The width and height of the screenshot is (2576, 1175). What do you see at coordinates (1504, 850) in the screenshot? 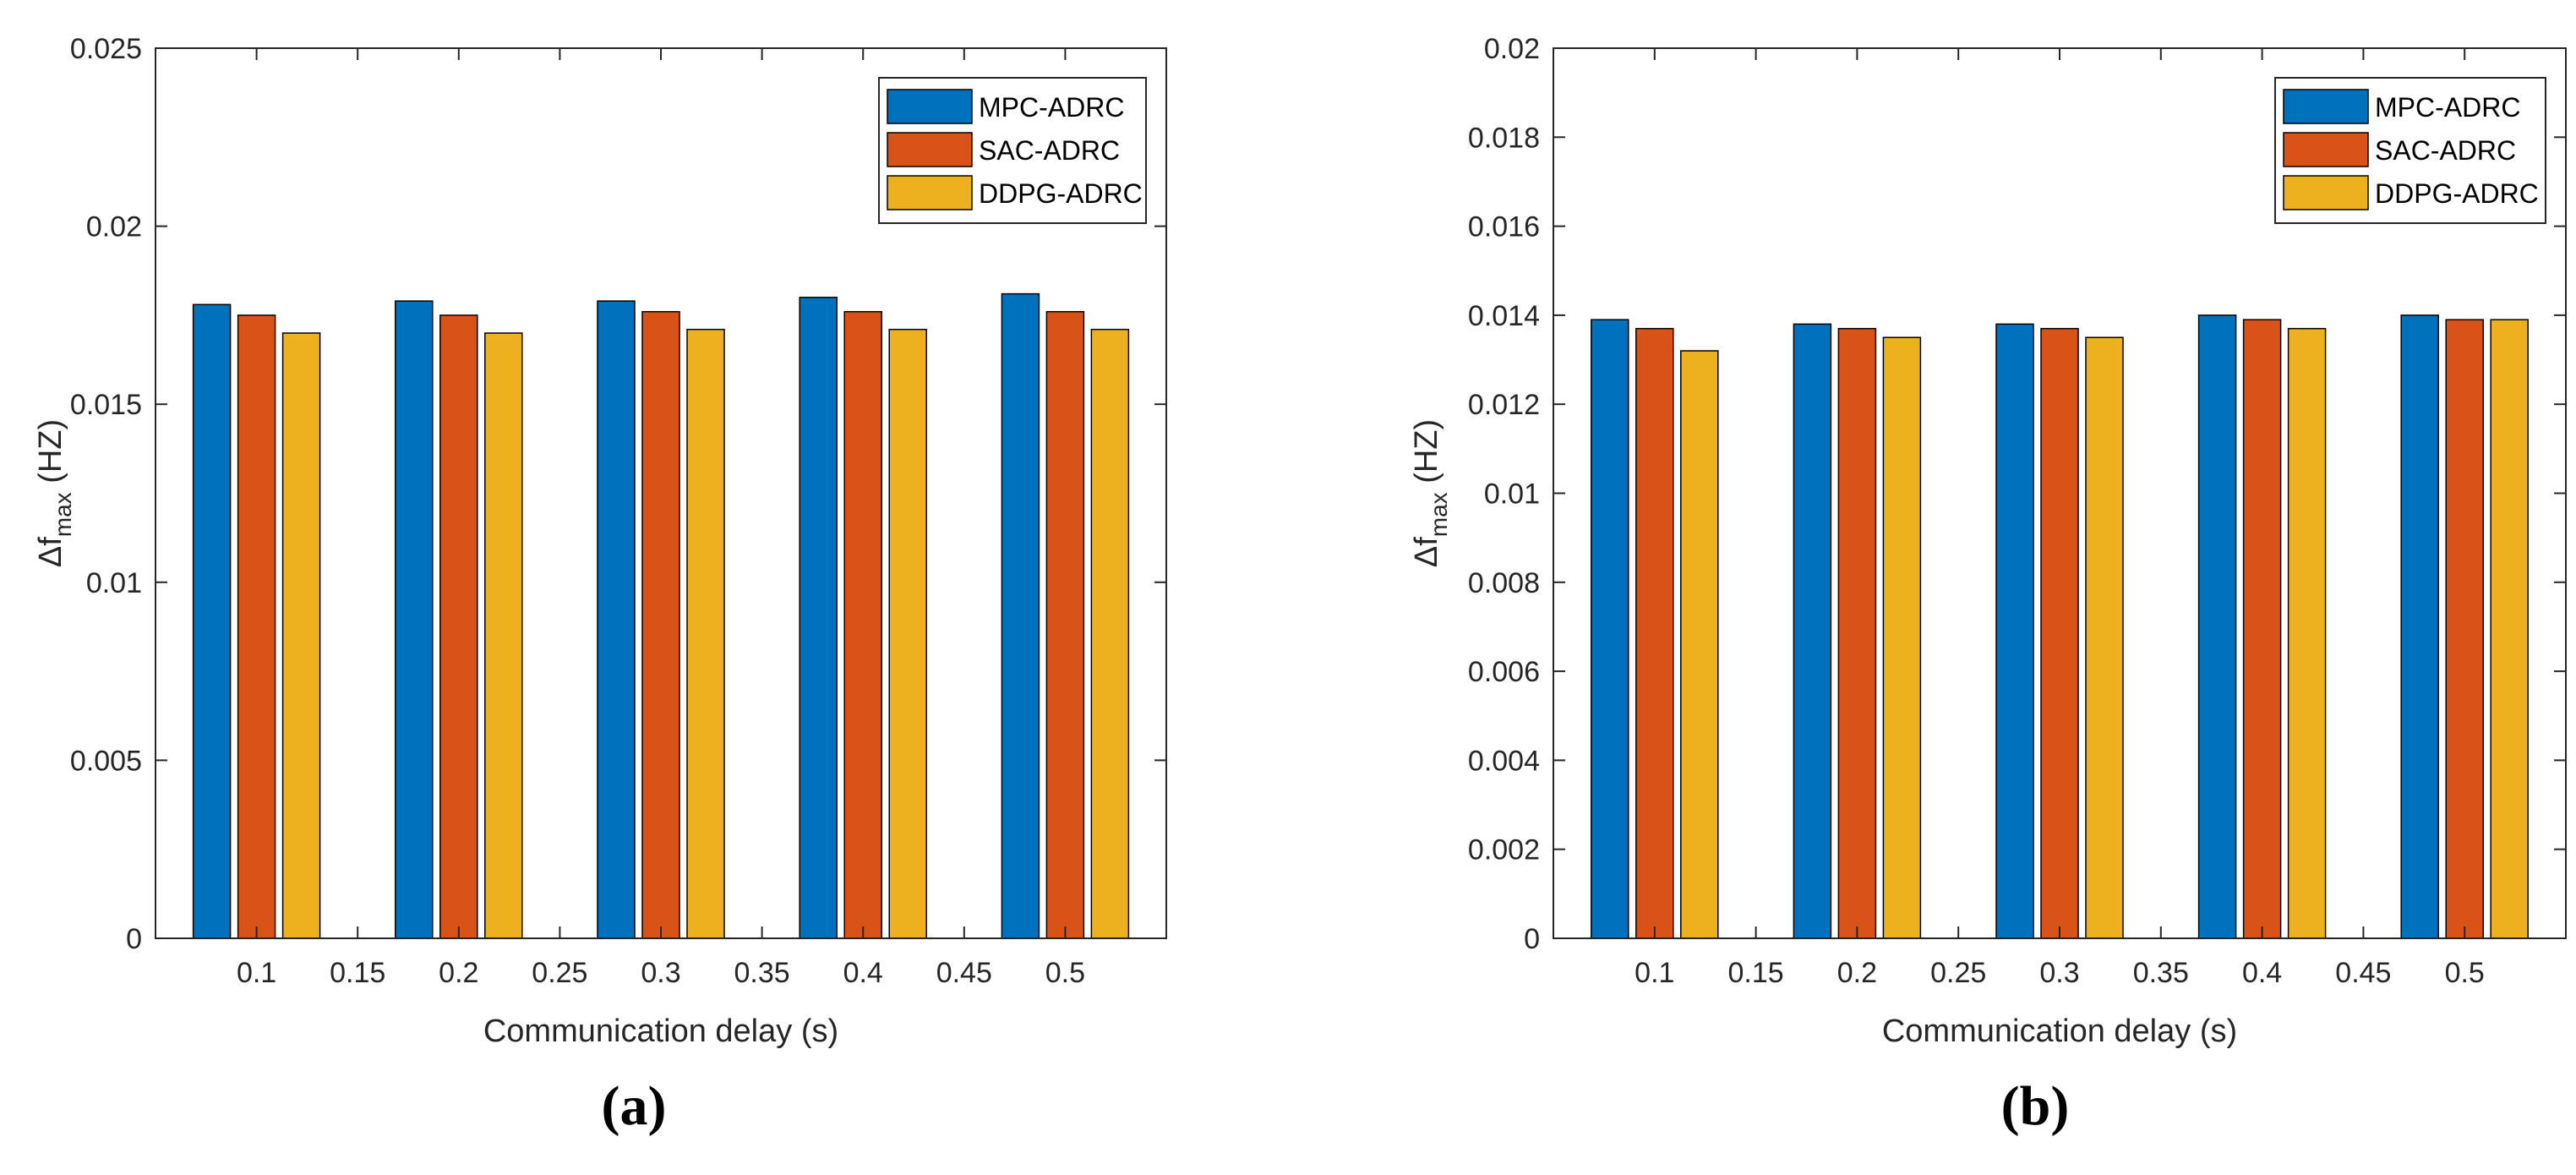
I see `y-tick-label: 0.002` at bounding box center [1504, 850].